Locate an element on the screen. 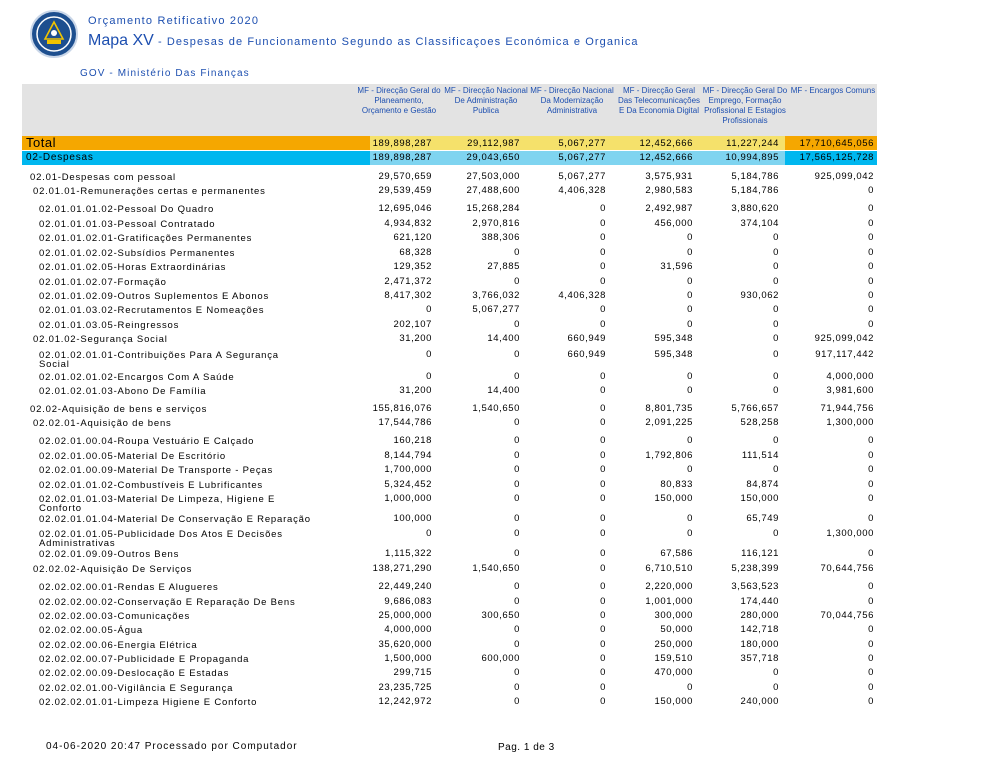 This screenshot has height=773, width=1000. row-value: 388,306 is located at coordinates (500, 237).